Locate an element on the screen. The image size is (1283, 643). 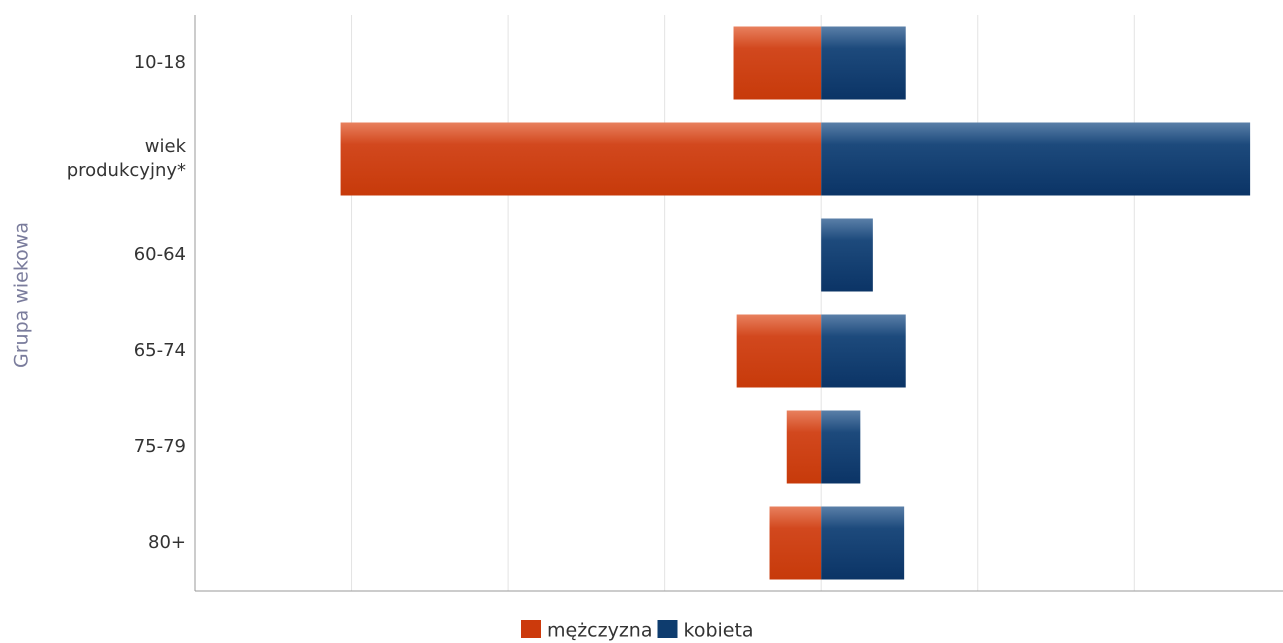
y-tick-label: wiek produkcyjny* is located at coordinates (126, 158).